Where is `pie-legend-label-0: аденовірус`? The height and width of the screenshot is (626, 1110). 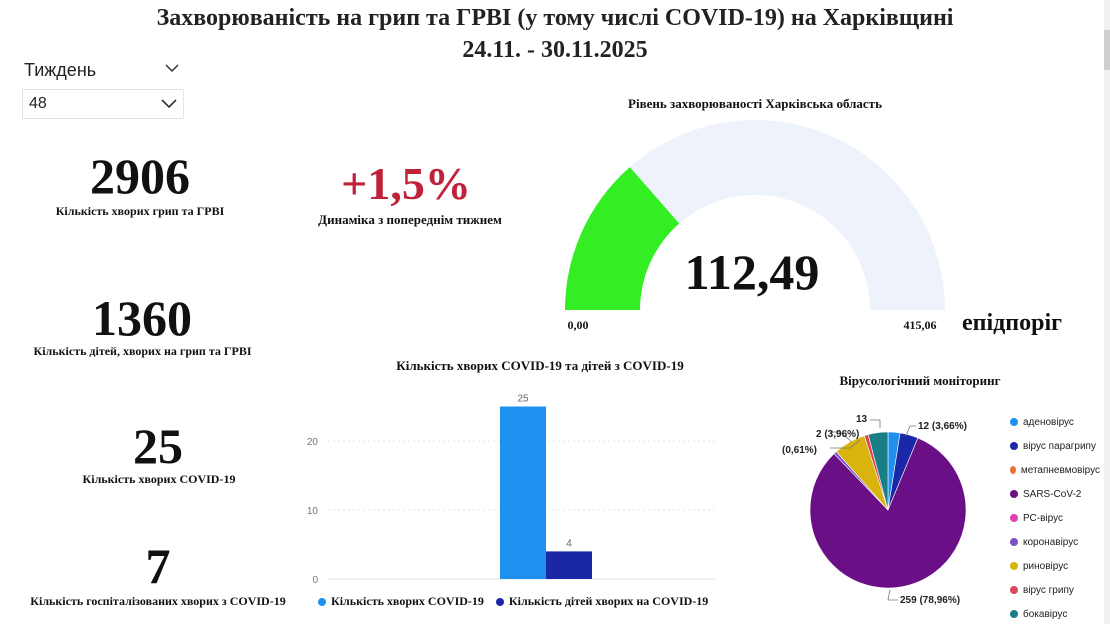
pie-legend-label-0: аденовірус is located at coordinates (1048, 422).